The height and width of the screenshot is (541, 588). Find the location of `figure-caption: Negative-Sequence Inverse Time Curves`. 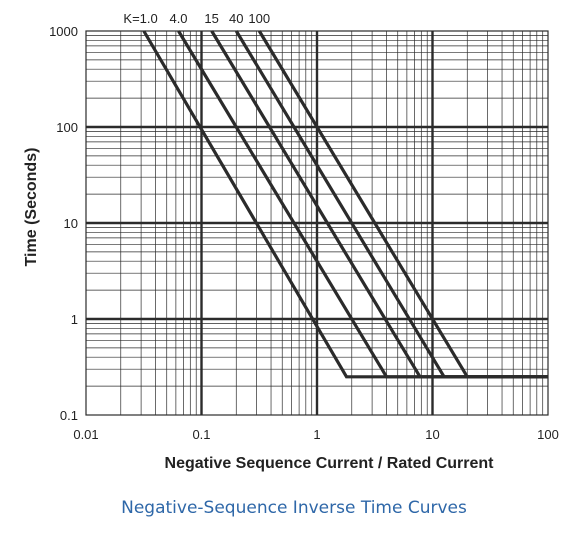

figure-caption: Negative-Sequence Inverse Time Curves is located at coordinates (294, 508).